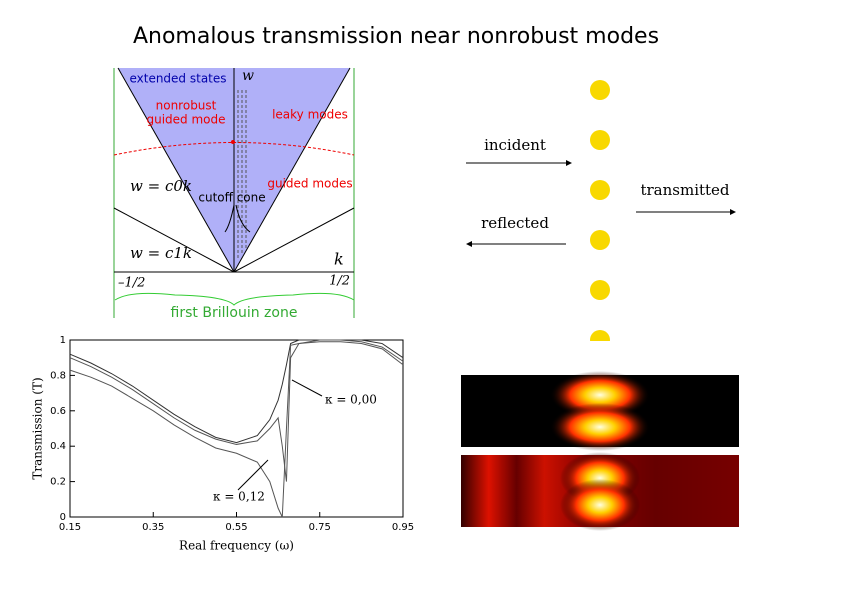 The image size is (842, 595). I want to click on label: first Brillouin zone, so click(234, 313).